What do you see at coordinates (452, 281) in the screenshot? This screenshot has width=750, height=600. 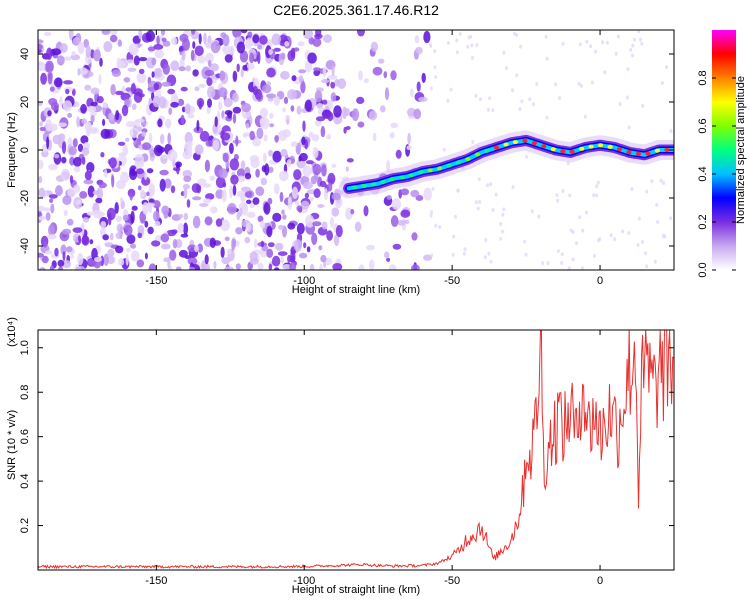 I see `spectrogram-x-tick-label: -50` at bounding box center [452, 281].